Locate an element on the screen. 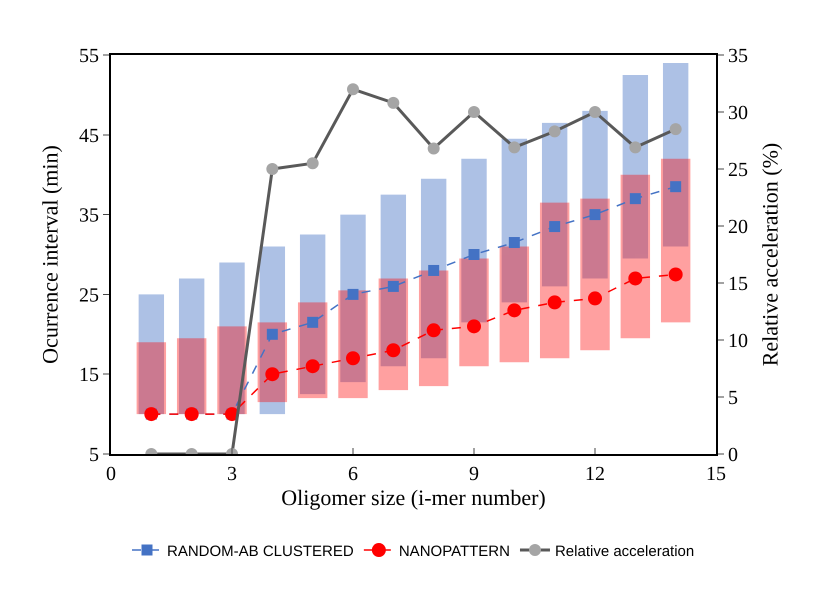 The image size is (826, 596). legend-label: RANDOM-AB CLUSTERED is located at coordinates (260, 551).